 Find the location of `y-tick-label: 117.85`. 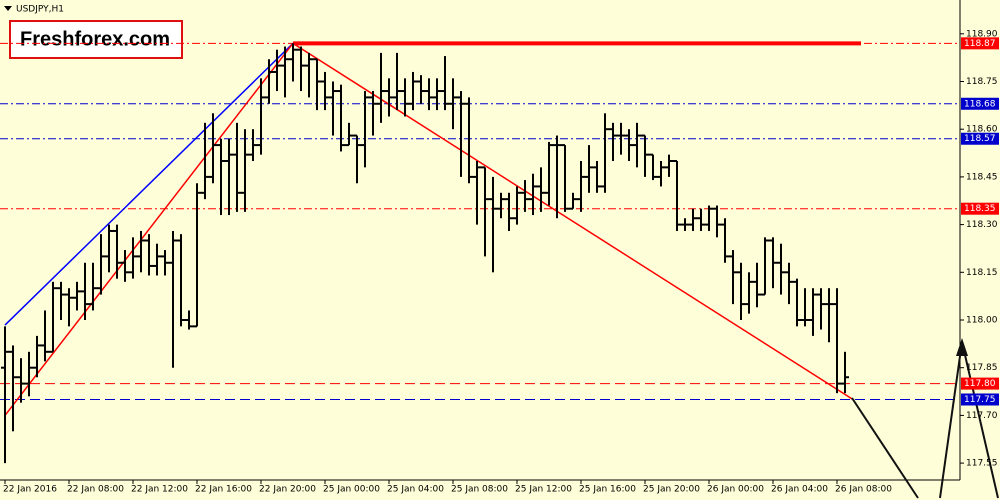

y-tick-label: 117.85 is located at coordinates (982, 368).